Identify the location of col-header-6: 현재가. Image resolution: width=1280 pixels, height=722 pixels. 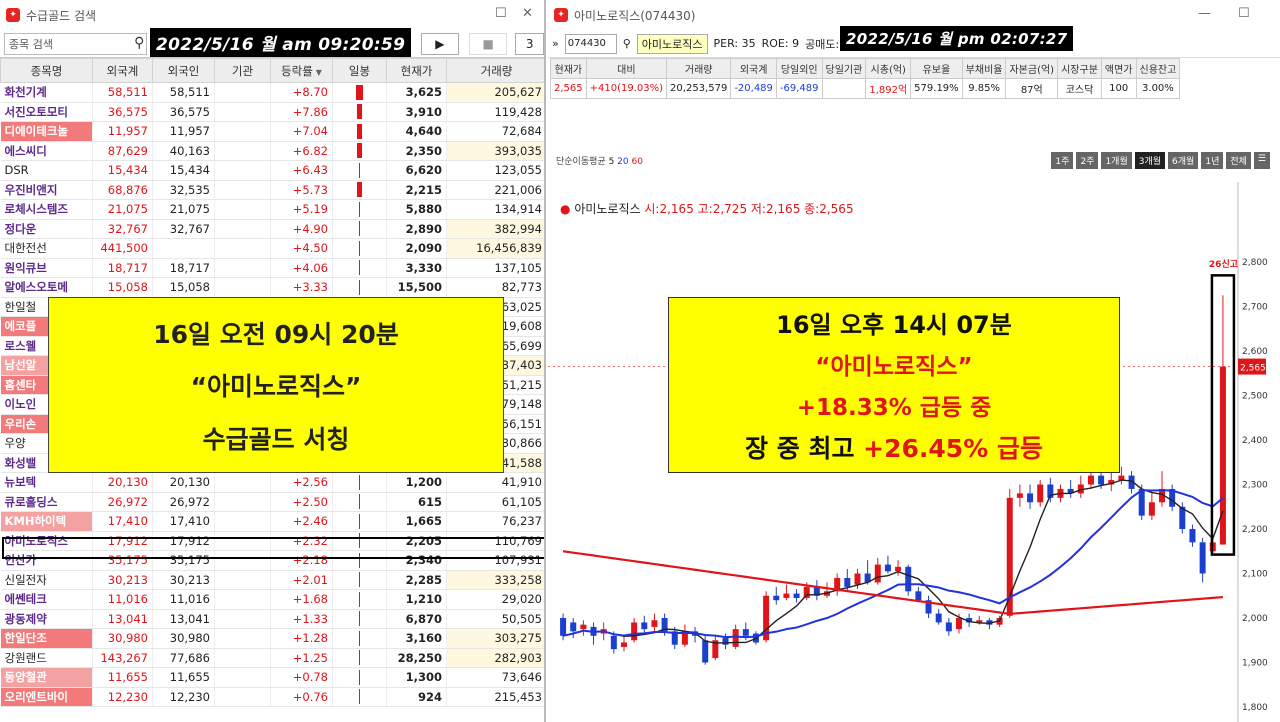
(416, 70).